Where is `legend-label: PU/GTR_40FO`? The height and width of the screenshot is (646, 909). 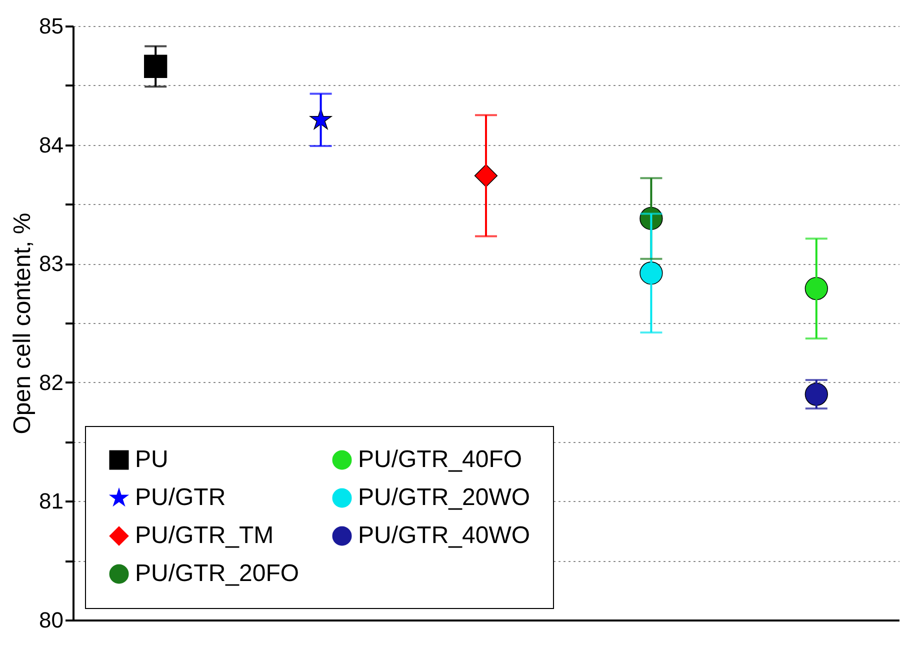 legend-label: PU/GTR_40FO is located at coordinates (440, 459).